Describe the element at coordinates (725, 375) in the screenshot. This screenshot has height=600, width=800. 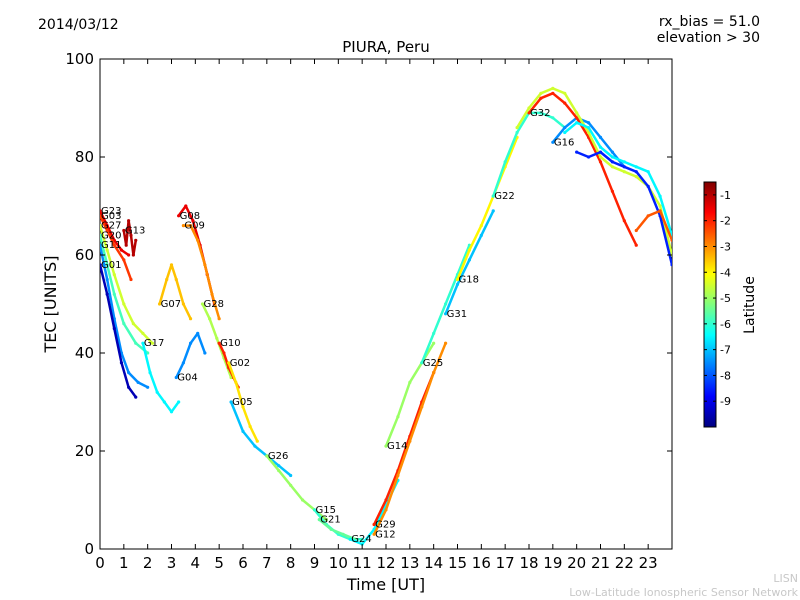
I see `colorbar-tick-label: -8` at that location.